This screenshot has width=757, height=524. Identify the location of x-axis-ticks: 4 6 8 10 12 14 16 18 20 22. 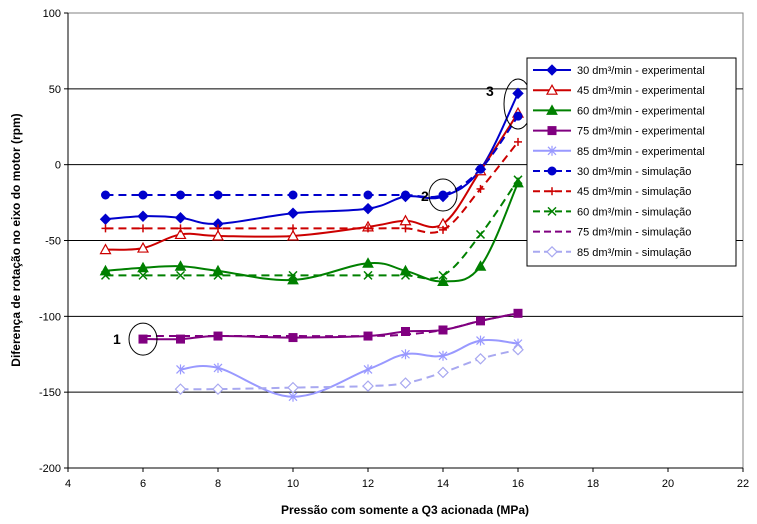
(407, 479).